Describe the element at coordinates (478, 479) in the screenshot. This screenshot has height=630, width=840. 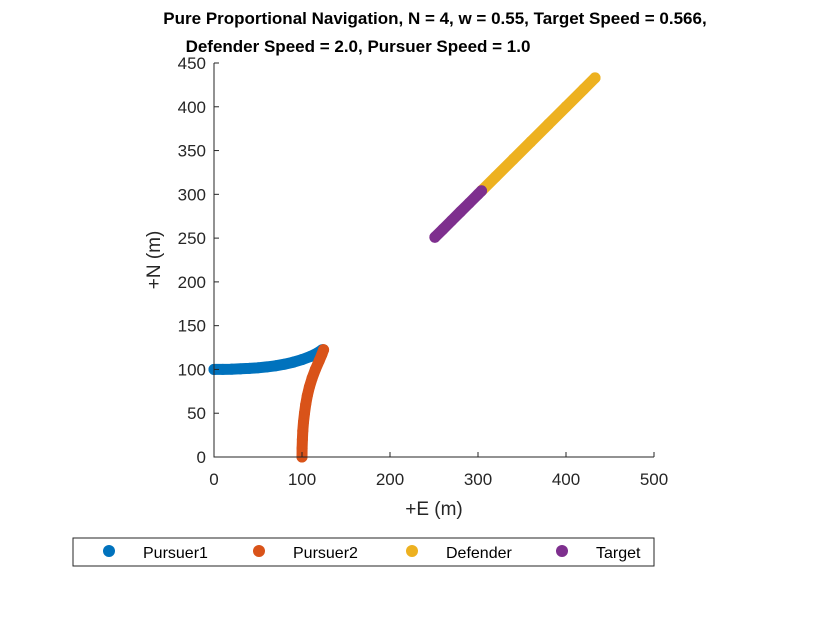
I see `x-tick-label: 300` at that location.